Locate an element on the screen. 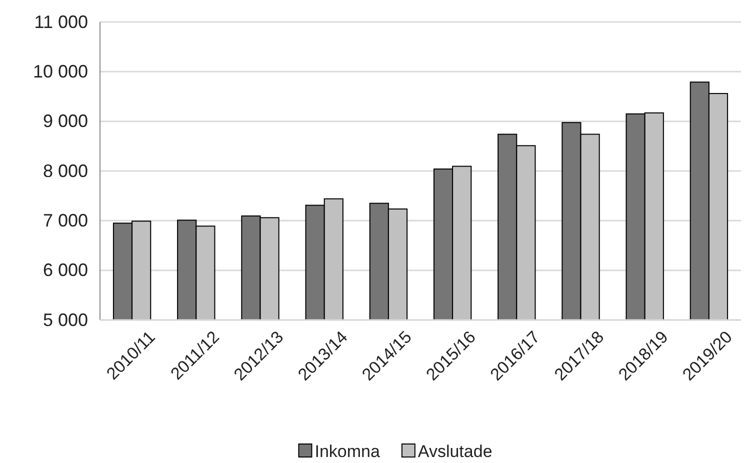  y-tick-label: 9 000 is located at coordinates (65, 121).